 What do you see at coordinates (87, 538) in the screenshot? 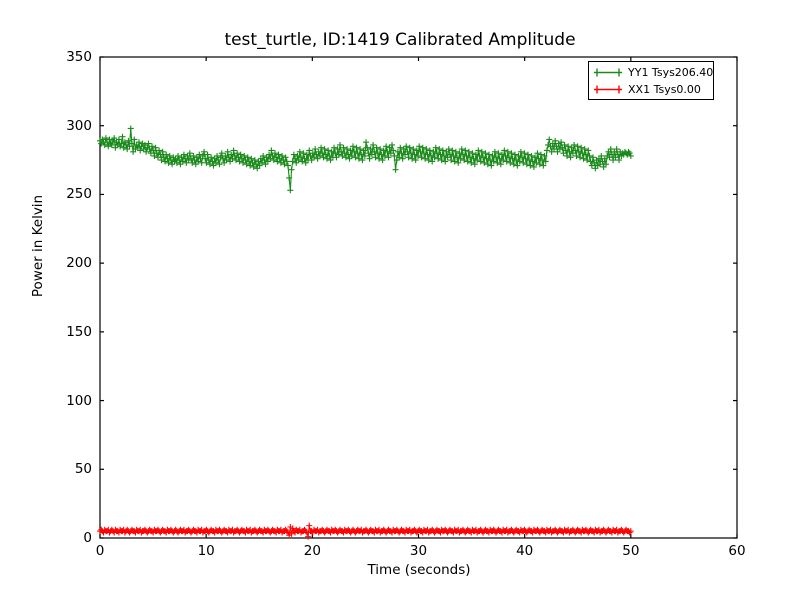
I see `y-tick-label: 0` at bounding box center [87, 538].